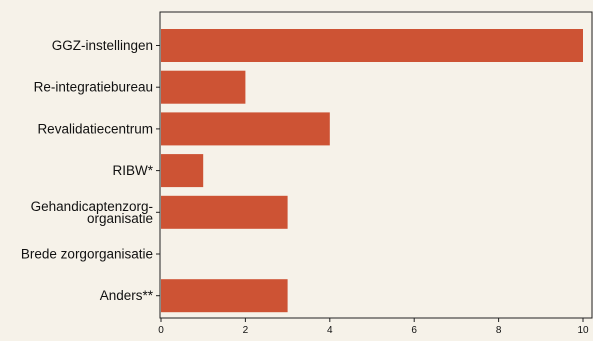  What do you see at coordinates (583, 330) in the screenshot?
I see `x-tick-label-5: 10` at bounding box center [583, 330].